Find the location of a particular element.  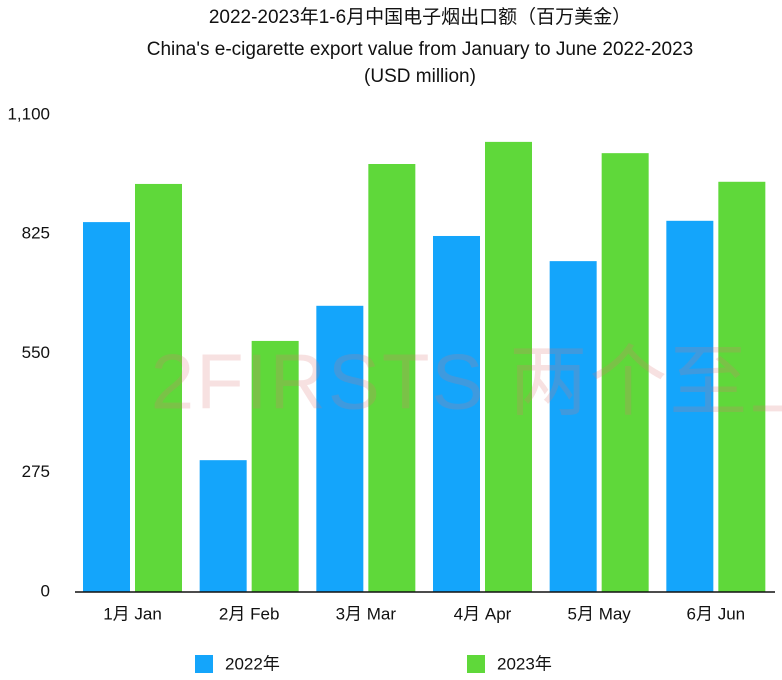

y-tick-label: 550 is located at coordinates (36, 352).